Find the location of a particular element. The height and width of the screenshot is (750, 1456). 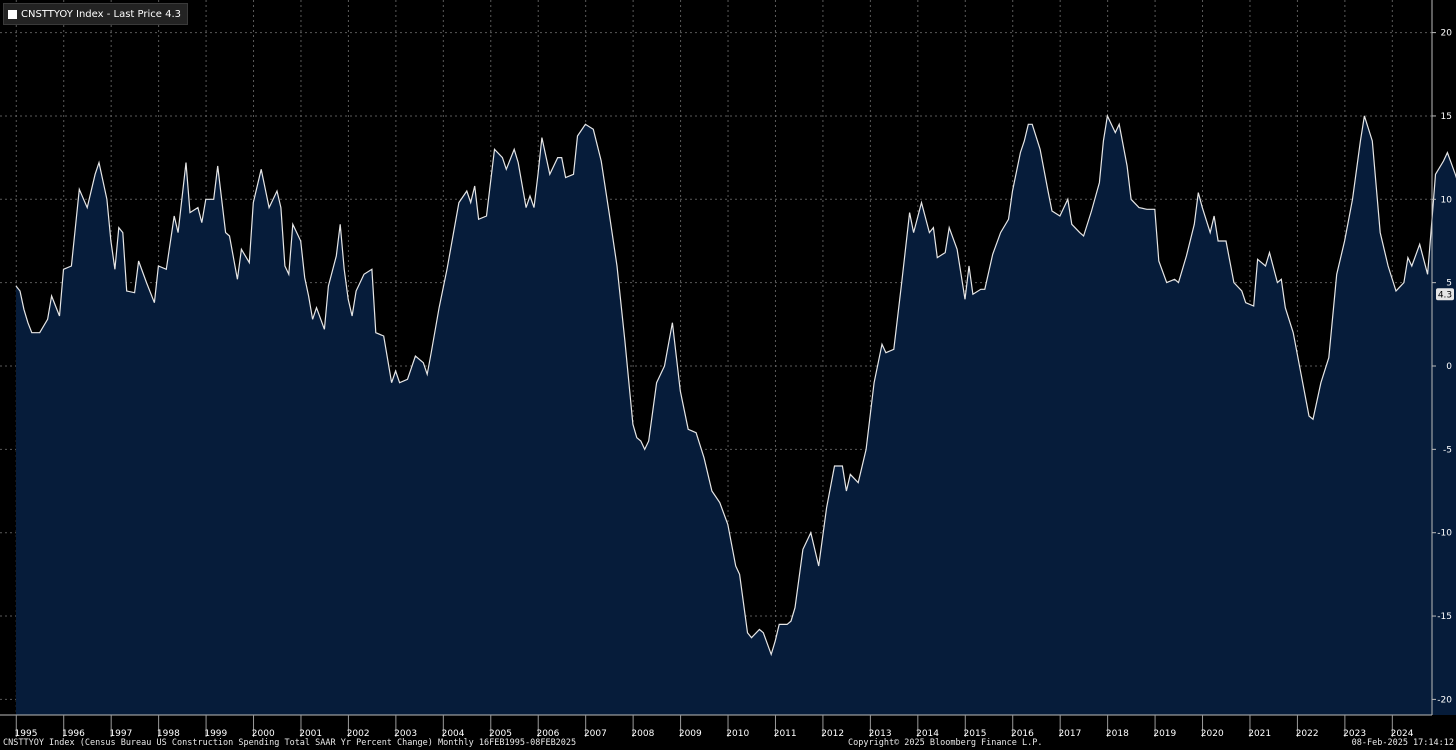

x-tick-label: 1995 is located at coordinates (26, 734).